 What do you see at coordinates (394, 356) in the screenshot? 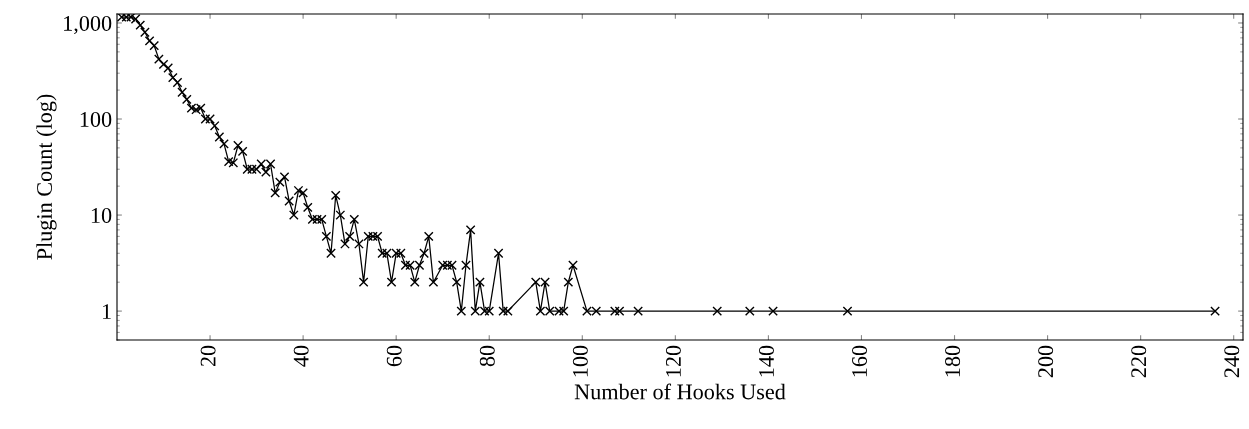
I see `x-tick-label: 60` at bounding box center [394, 356].